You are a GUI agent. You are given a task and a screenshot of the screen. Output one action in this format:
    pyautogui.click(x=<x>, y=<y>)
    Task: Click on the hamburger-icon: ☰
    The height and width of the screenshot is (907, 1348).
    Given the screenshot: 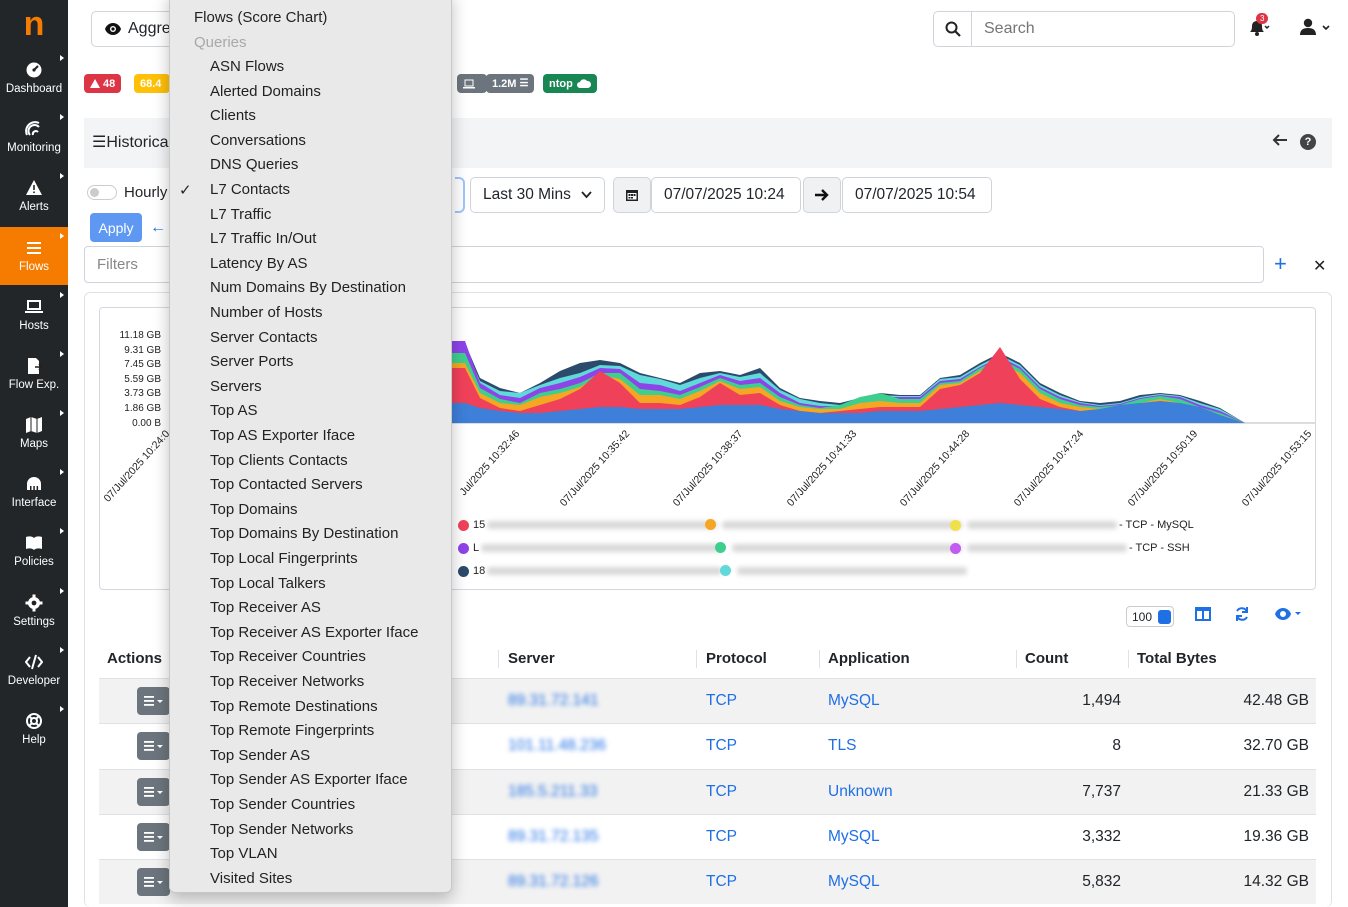 What is the action you would take?
    pyautogui.click(x=99, y=142)
    